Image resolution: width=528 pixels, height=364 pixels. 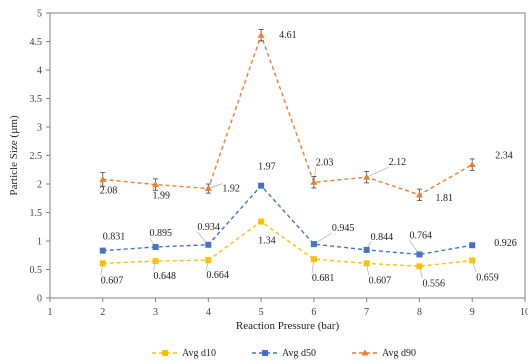 I want to click on data-label: 0.556, so click(x=433, y=283).